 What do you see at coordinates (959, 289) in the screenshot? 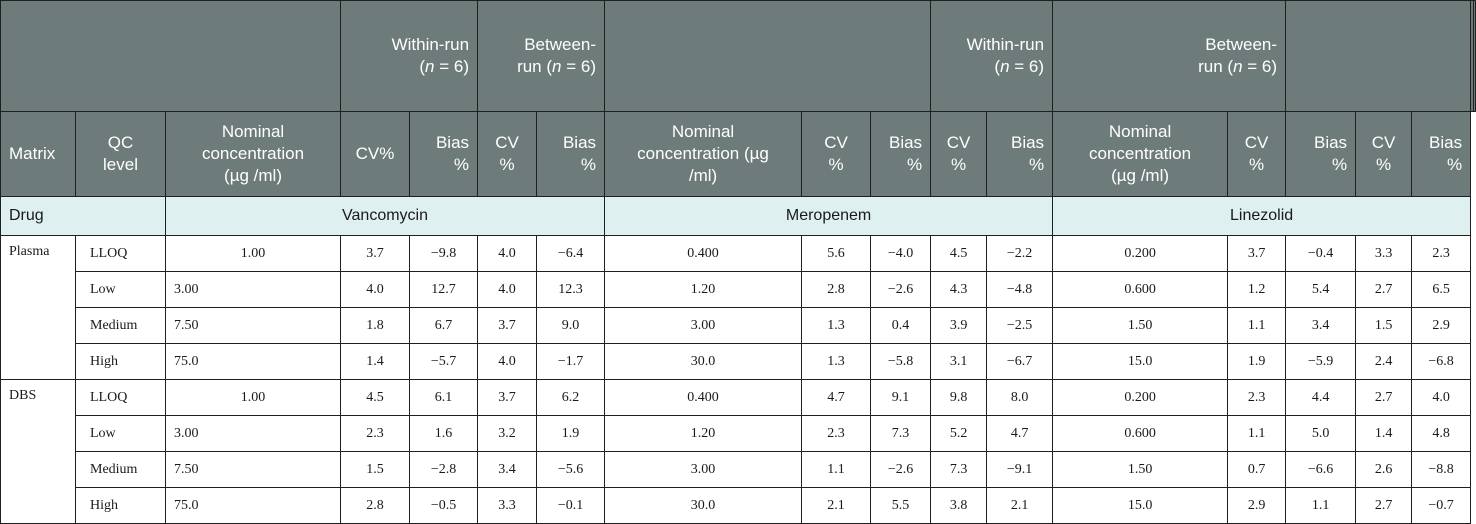
I see `meropenem-between-run-cv-cell: 4.3` at bounding box center [959, 289].